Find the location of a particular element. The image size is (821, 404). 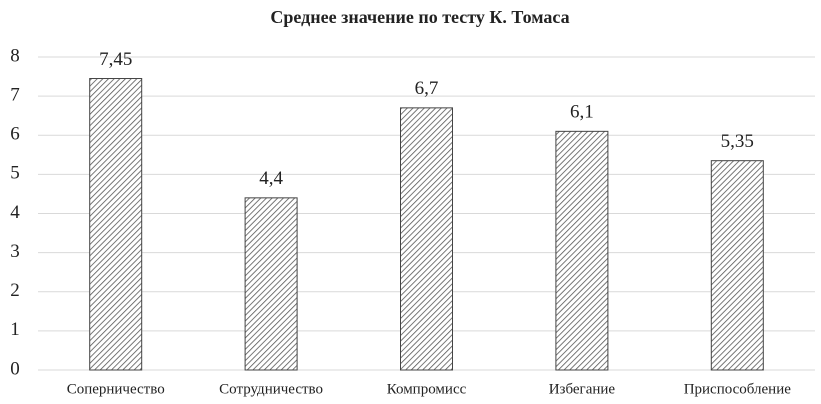

y-tick-label: 3 is located at coordinates (15, 251).